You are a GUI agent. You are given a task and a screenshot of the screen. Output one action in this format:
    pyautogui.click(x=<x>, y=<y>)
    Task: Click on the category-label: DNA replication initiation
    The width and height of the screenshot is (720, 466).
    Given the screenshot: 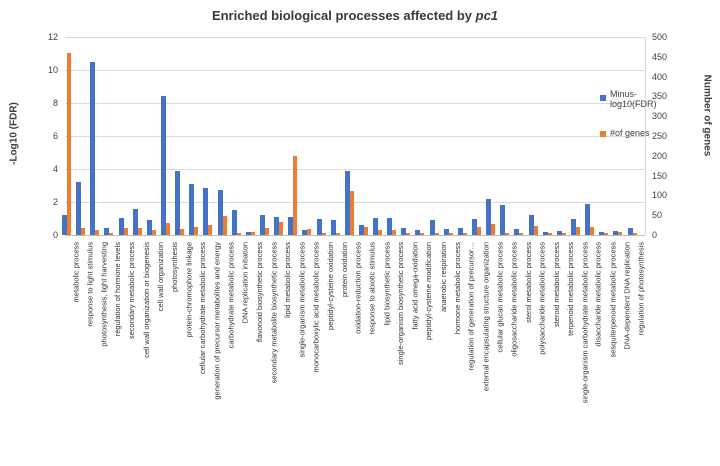 What is the action you would take?
    pyautogui.click(x=245, y=283)
    